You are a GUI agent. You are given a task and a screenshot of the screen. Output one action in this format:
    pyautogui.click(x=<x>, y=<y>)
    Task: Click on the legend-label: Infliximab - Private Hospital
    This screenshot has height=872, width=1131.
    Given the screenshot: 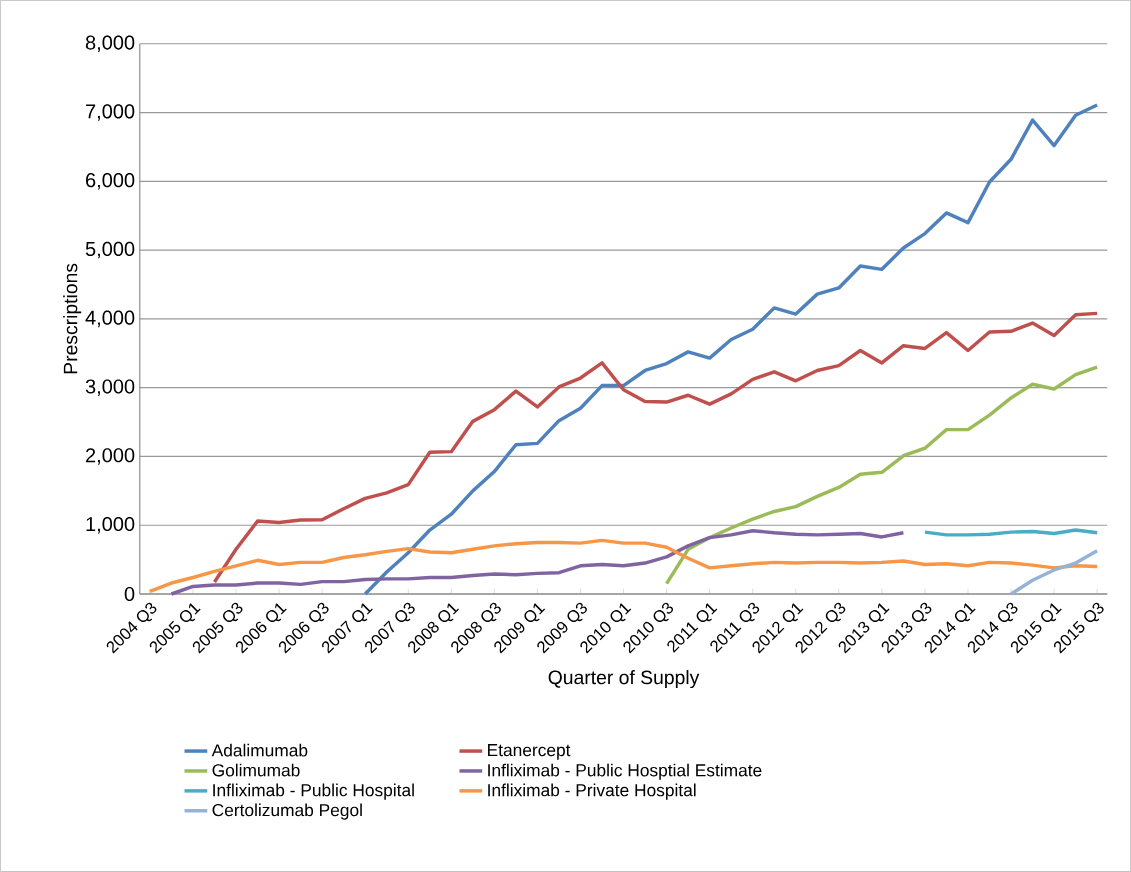 What is the action you would take?
    pyautogui.click(x=592, y=791)
    